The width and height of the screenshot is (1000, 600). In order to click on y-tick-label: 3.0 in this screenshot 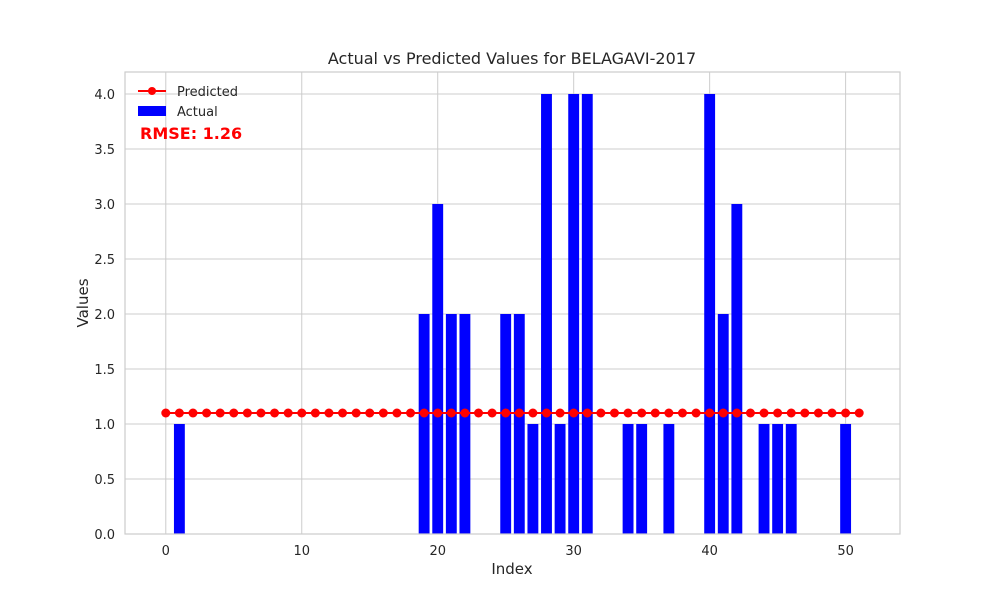, I will do `click(104, 205)`.